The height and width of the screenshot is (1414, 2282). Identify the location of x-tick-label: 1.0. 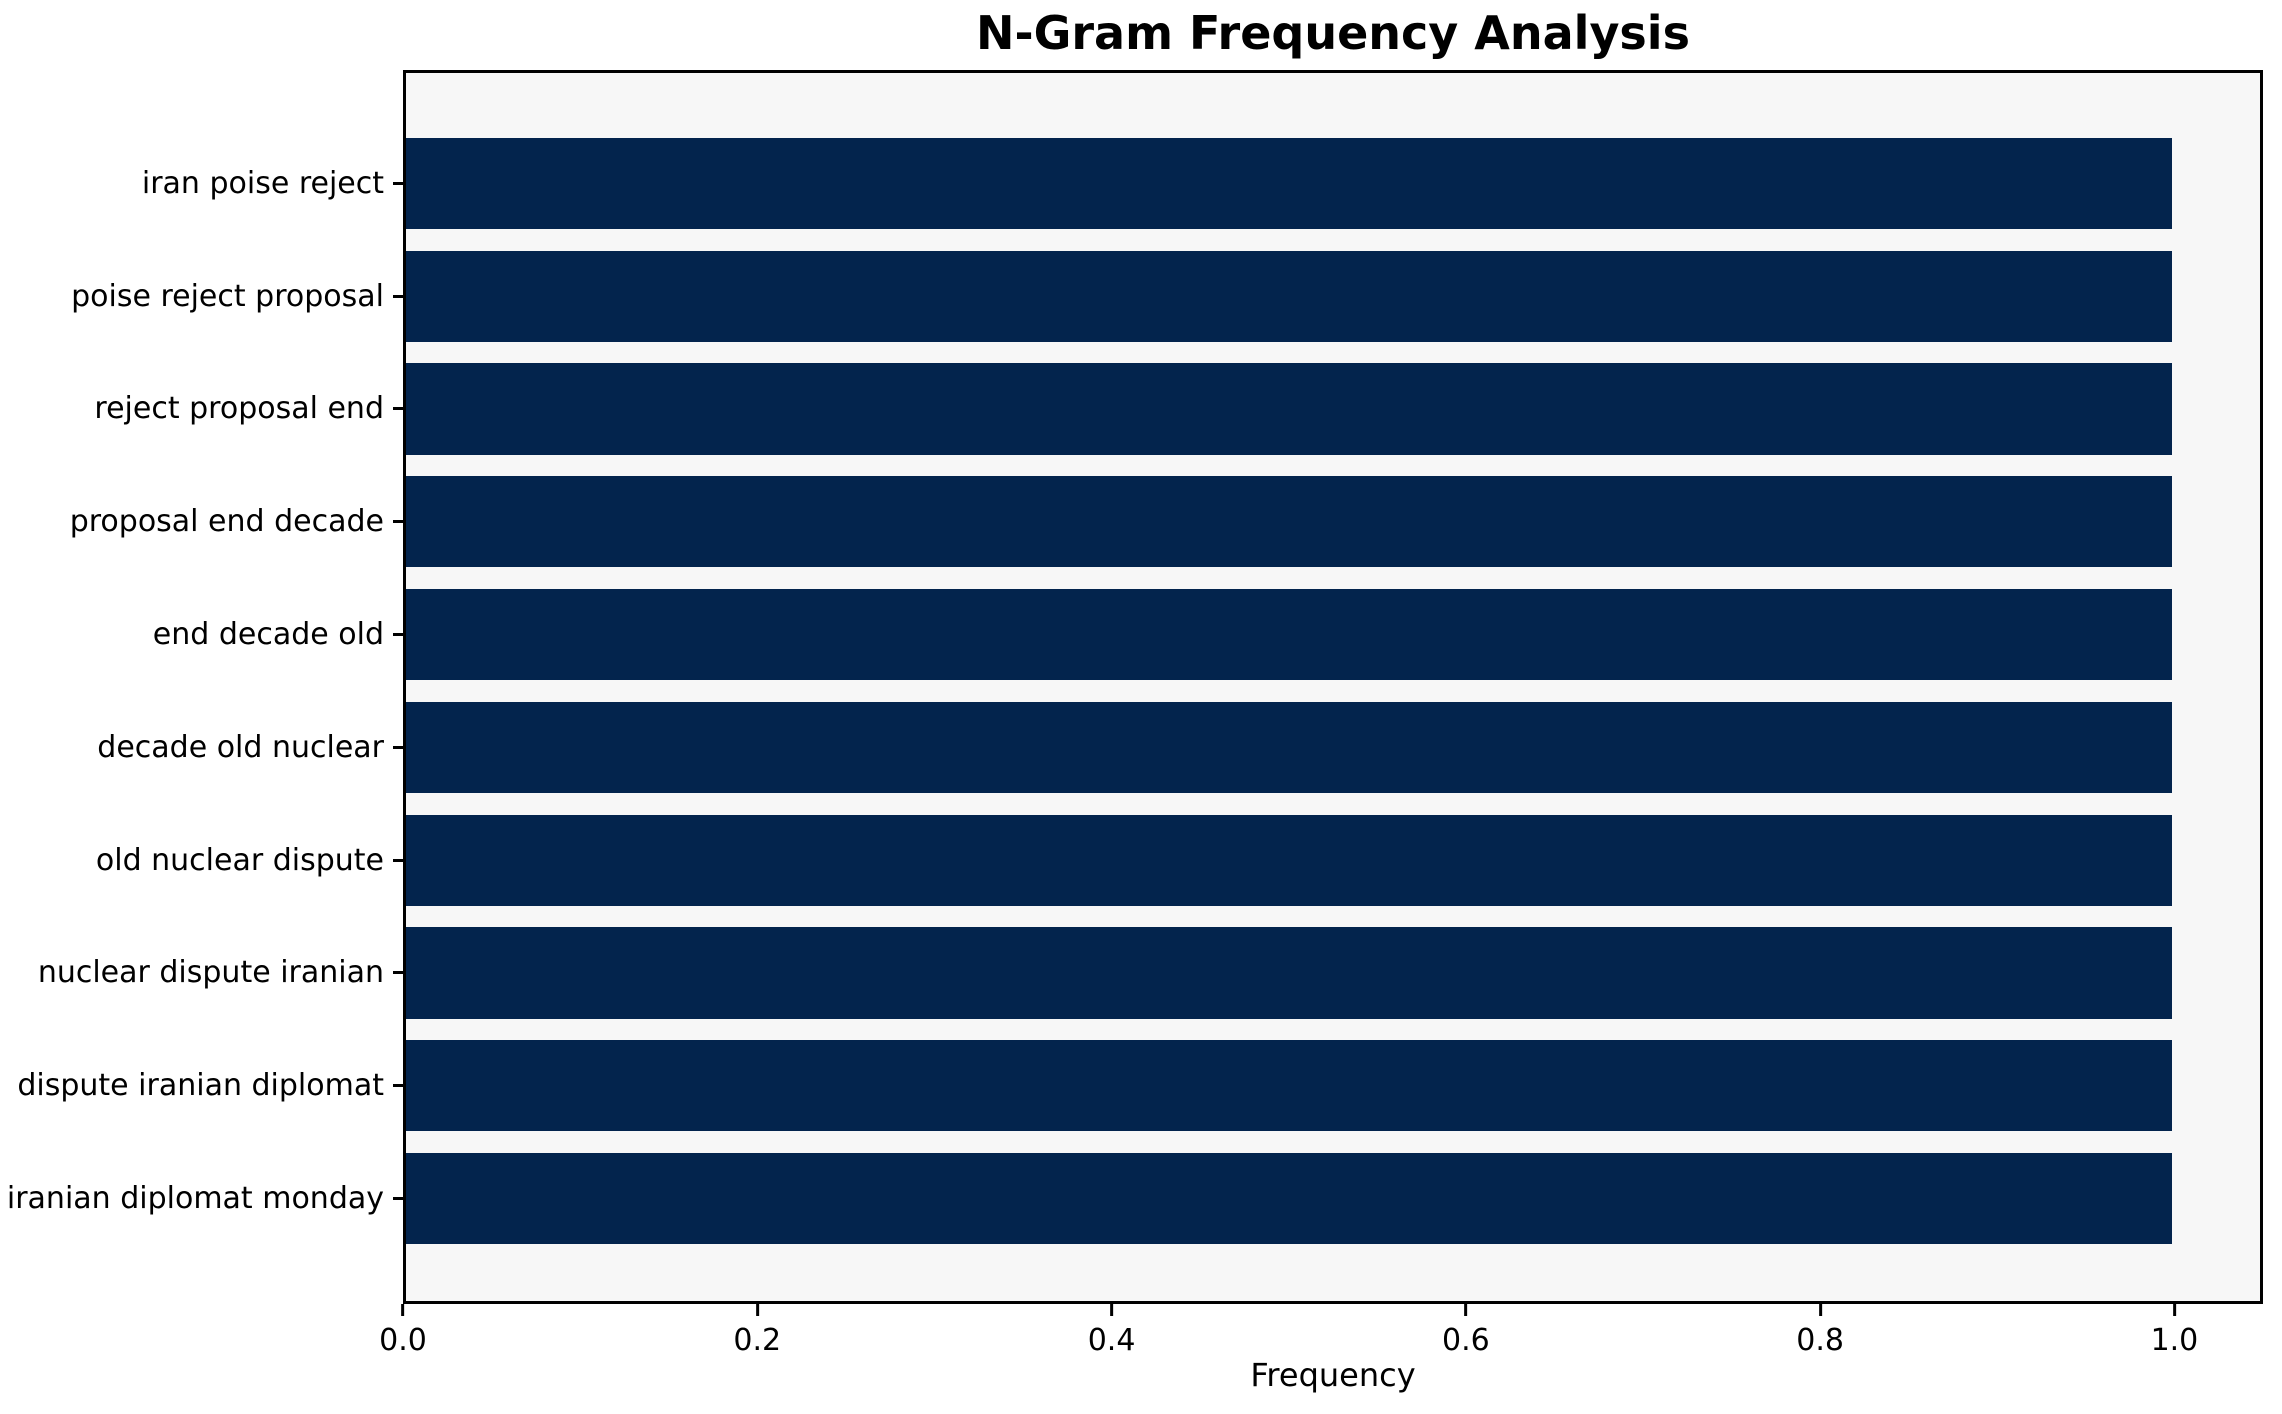
(2174, 1340).